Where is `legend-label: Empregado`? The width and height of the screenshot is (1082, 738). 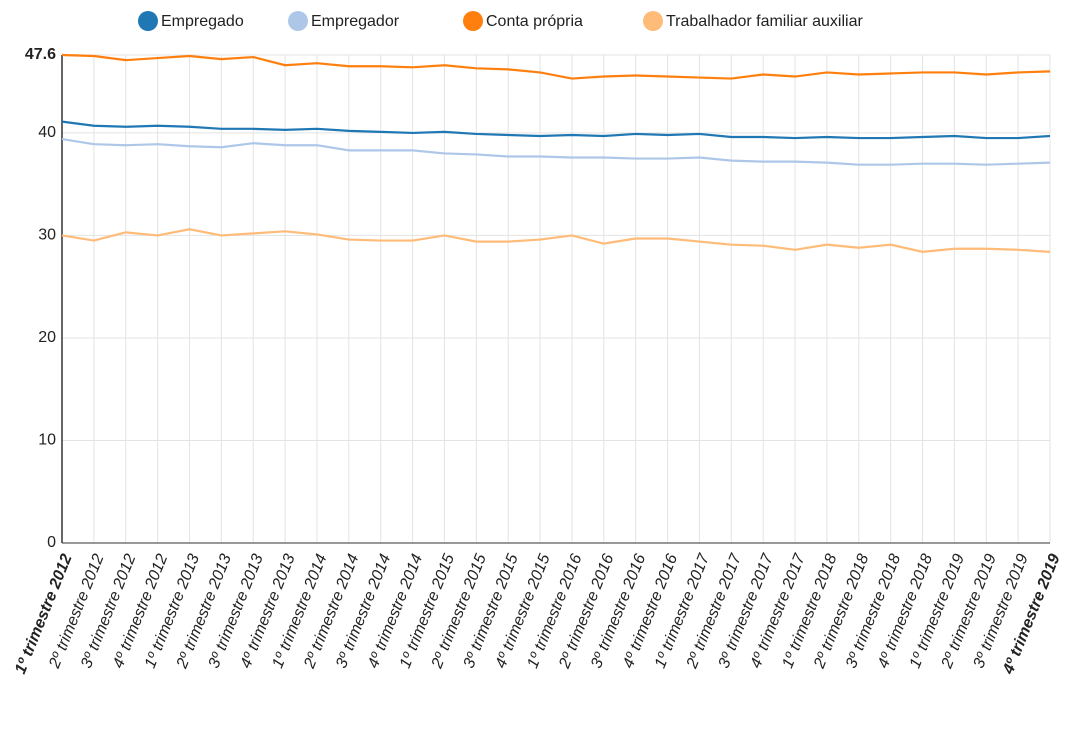
legend-label: Empregado is located at coordinates (202, 21).